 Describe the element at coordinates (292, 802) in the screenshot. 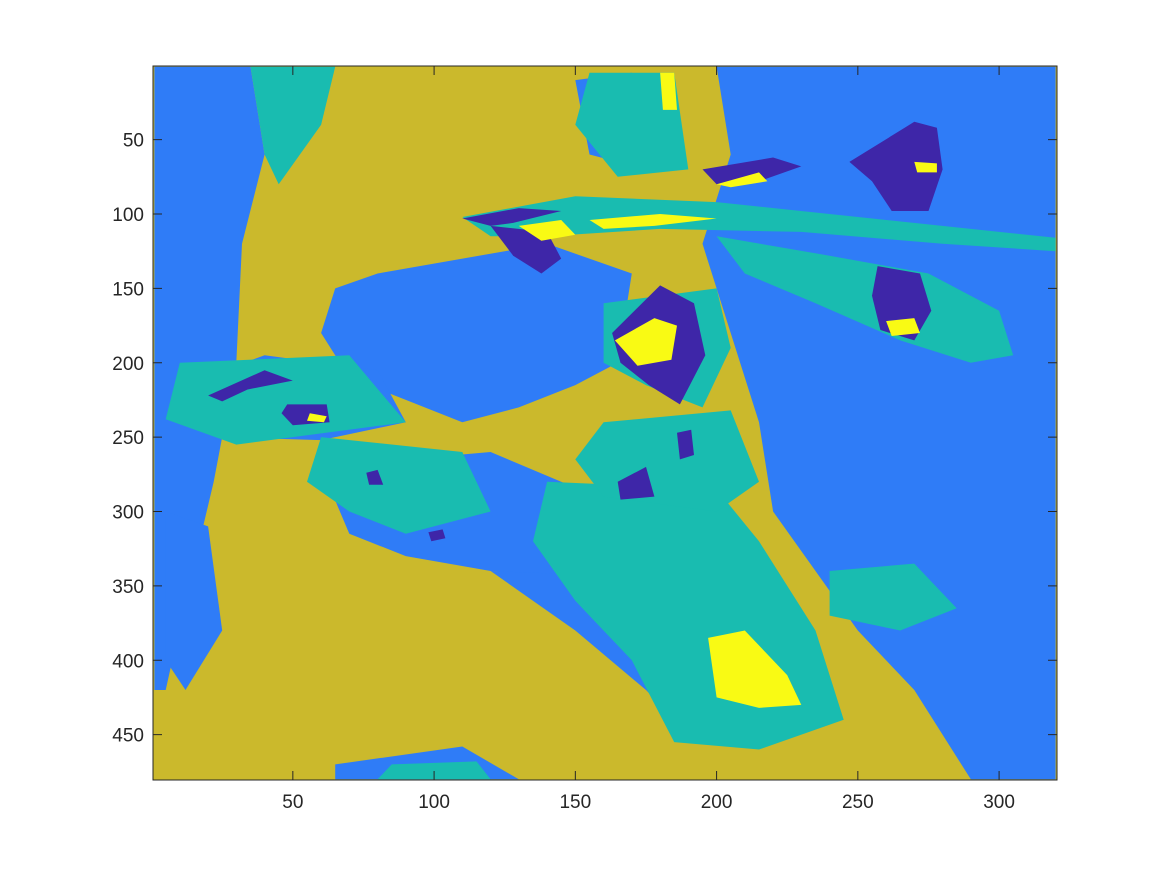

I see `x-tick-label: 50` at that location.